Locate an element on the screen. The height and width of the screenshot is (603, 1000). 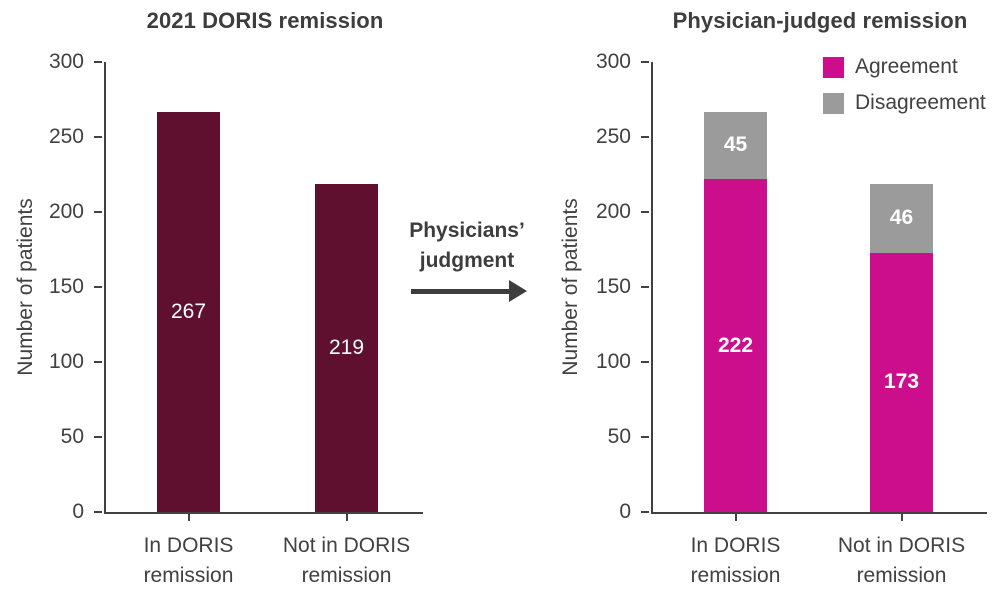
physicians-judgment-annotation: Physicians’ judgment is located at coordinates (467, 246).